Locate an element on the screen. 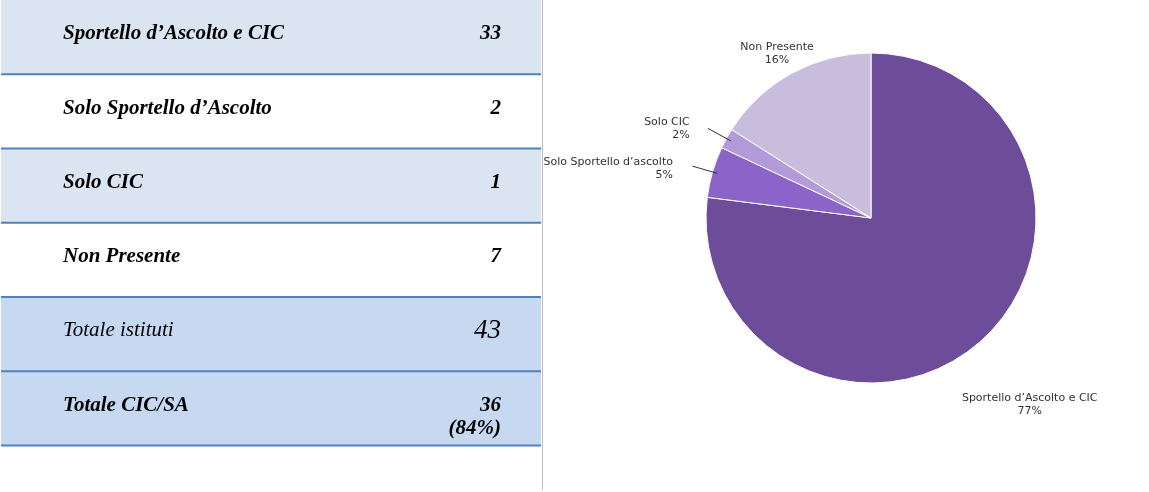 The width and height of the screenshot is (1149, 492). data-label: 77% is located at coordinates (1029, 411).